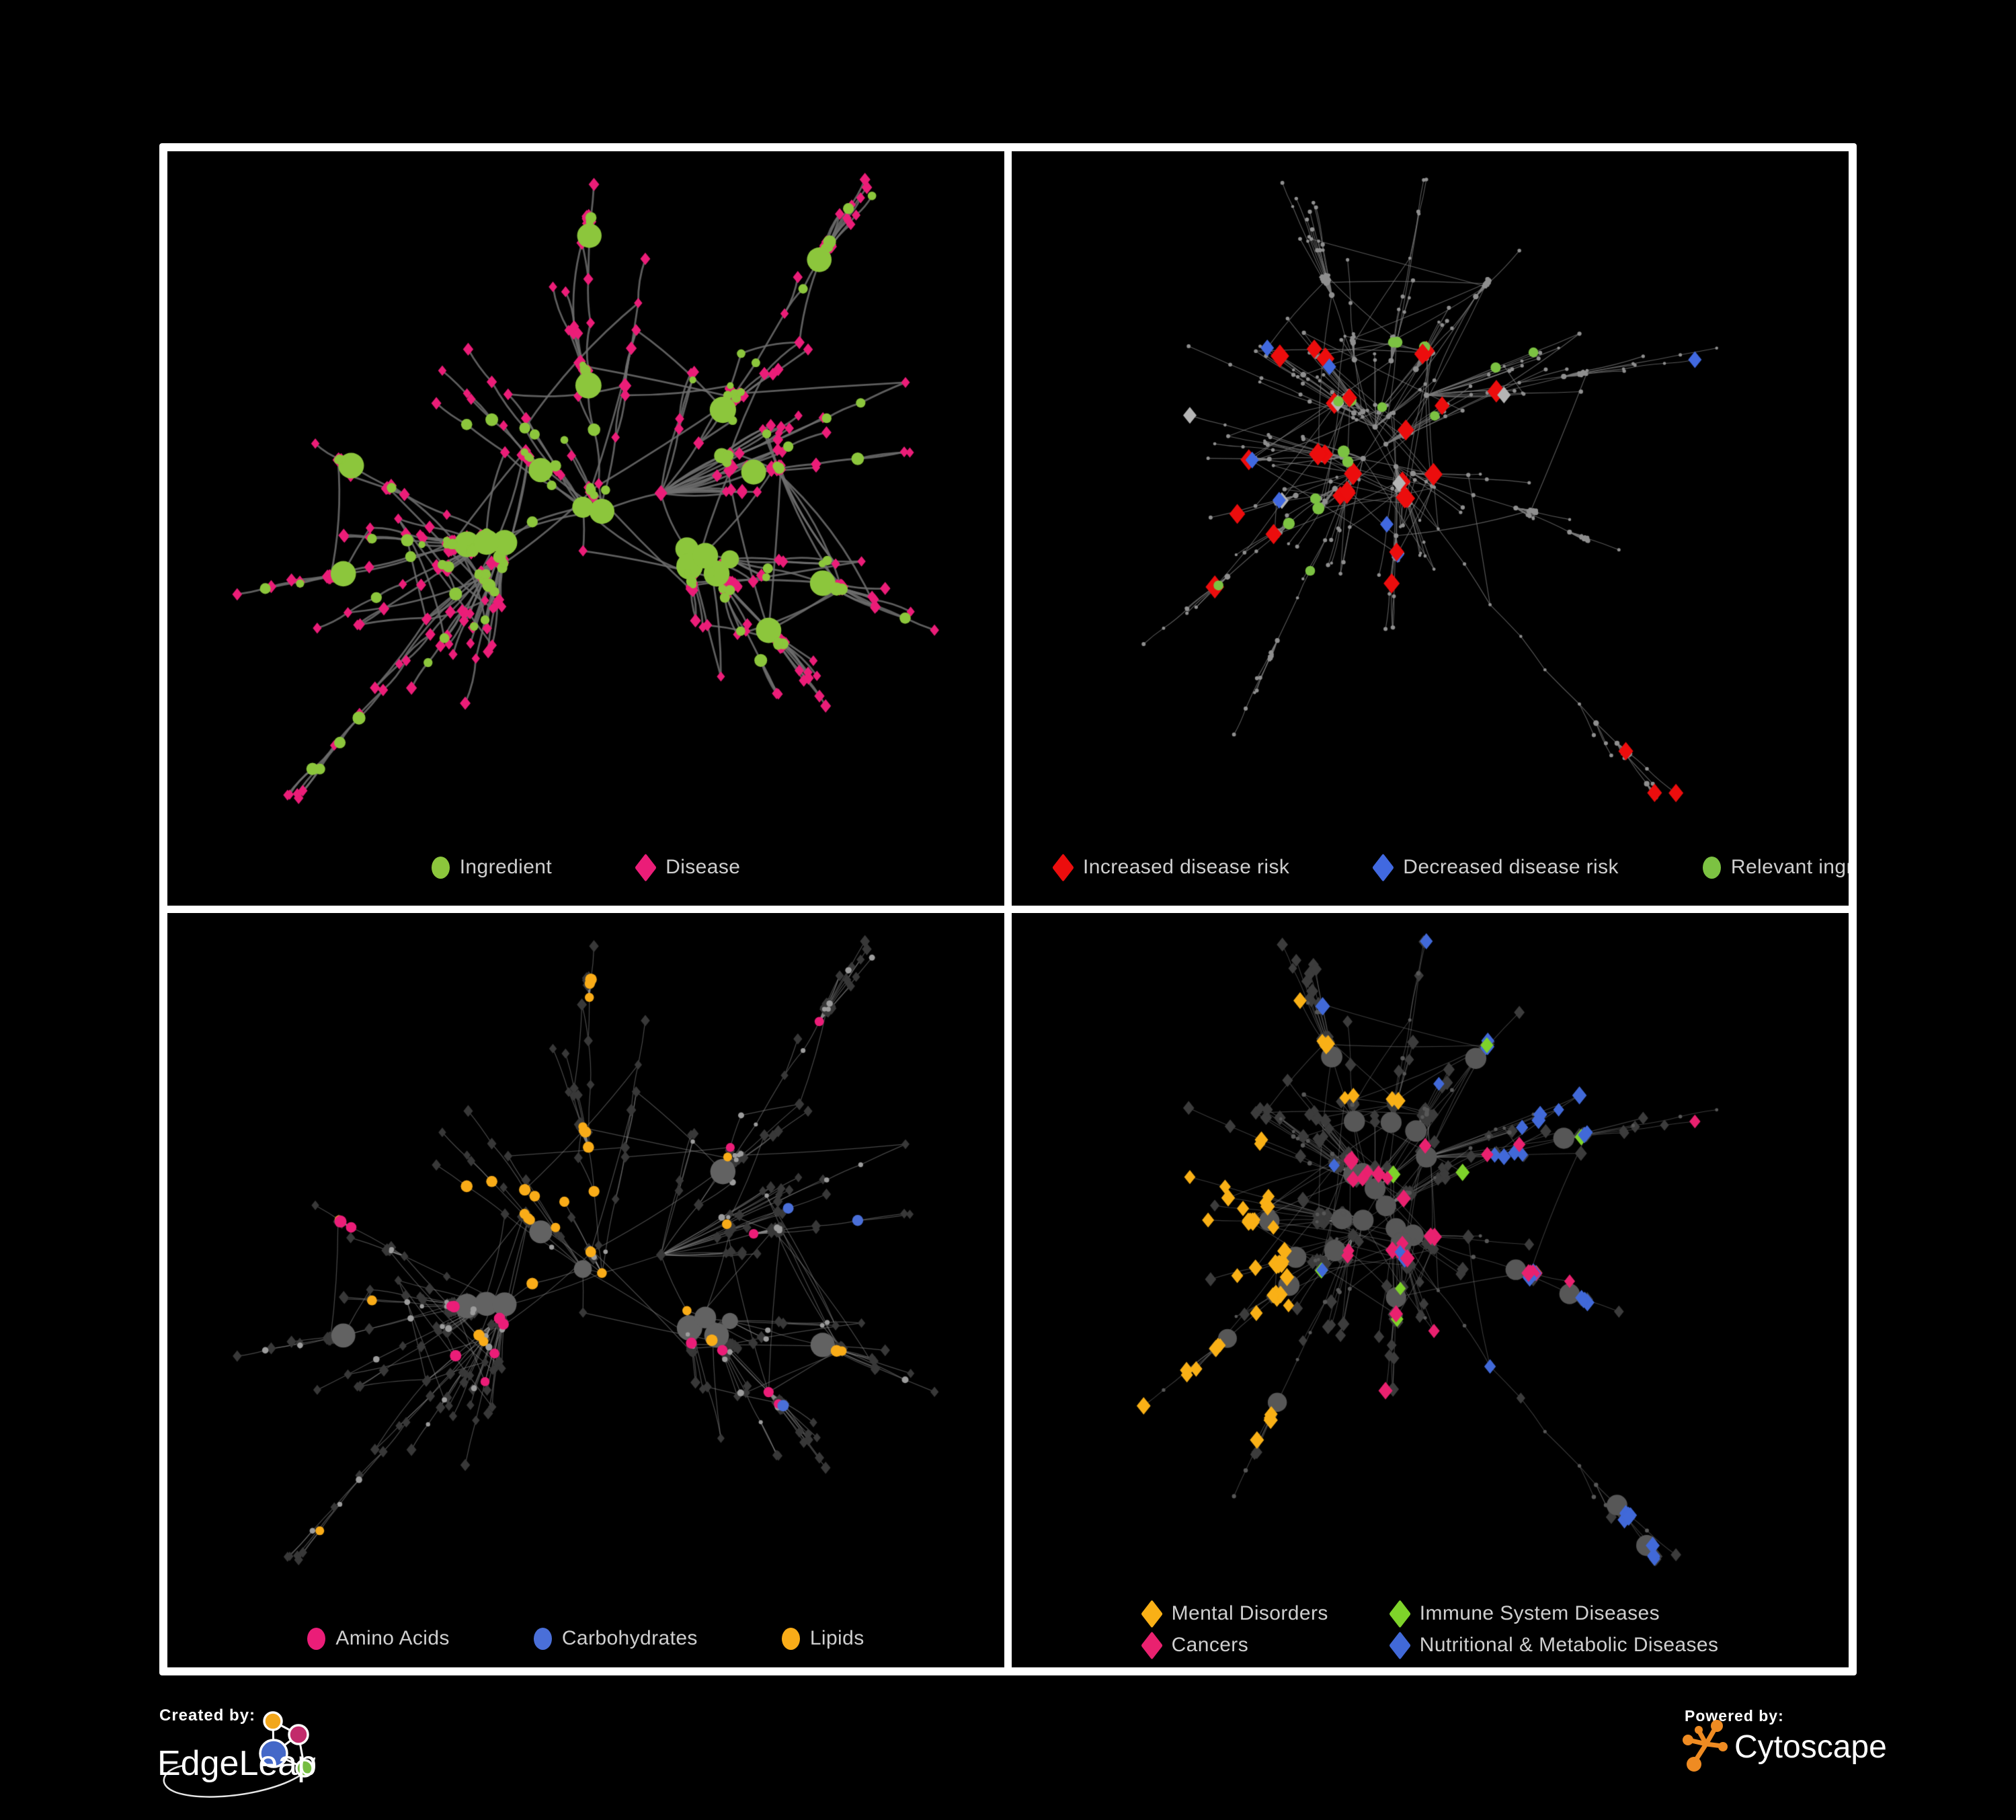  Describe the element at coordinates (1383, 867) in the screenshot. I see `decreased-risk-diamond-icon` at that location.